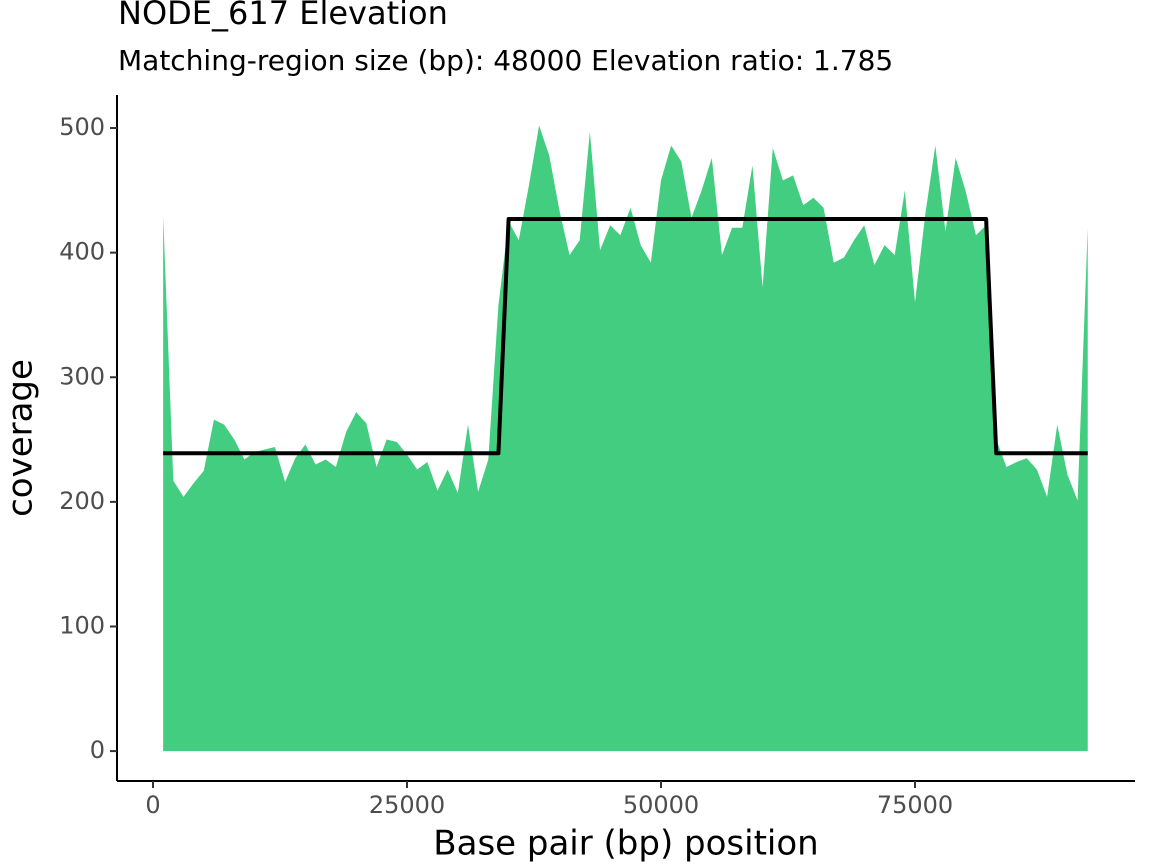 The height and width of the screenshot is (865, 1152). I want to click on chart-title: NODE_617 Elevation, so click(283, 16).